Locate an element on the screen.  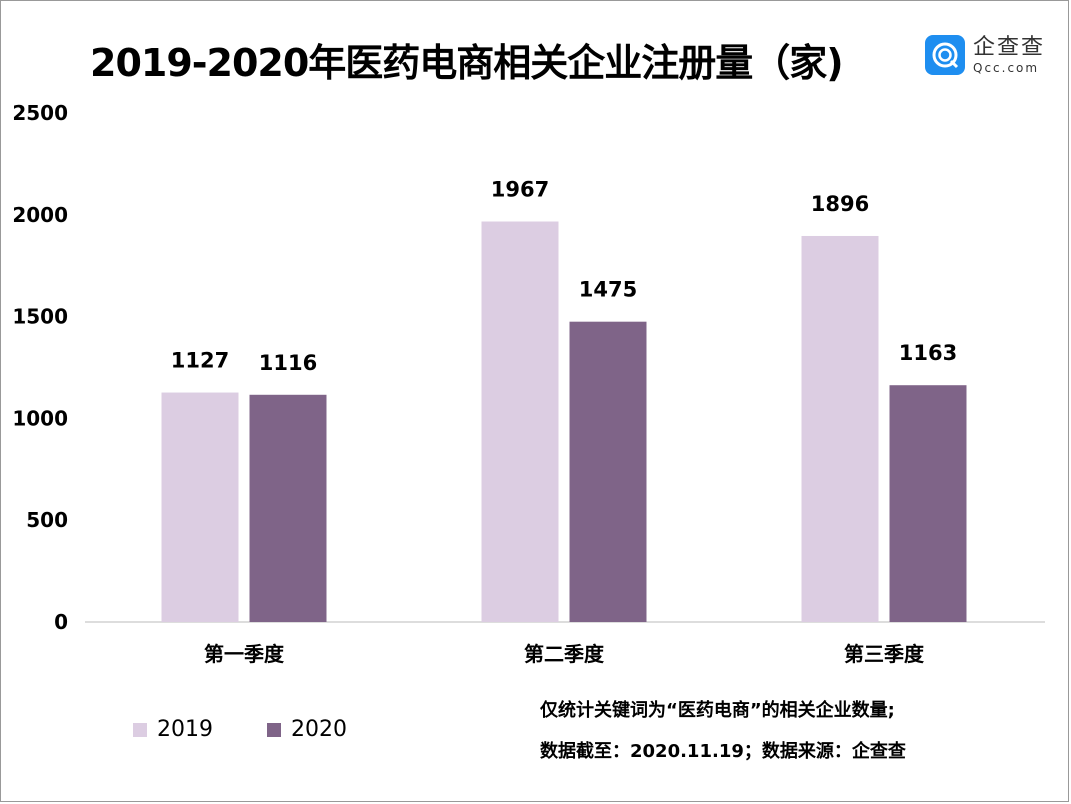
y-tick-label: 1000 is located at coordinates (40, 418).